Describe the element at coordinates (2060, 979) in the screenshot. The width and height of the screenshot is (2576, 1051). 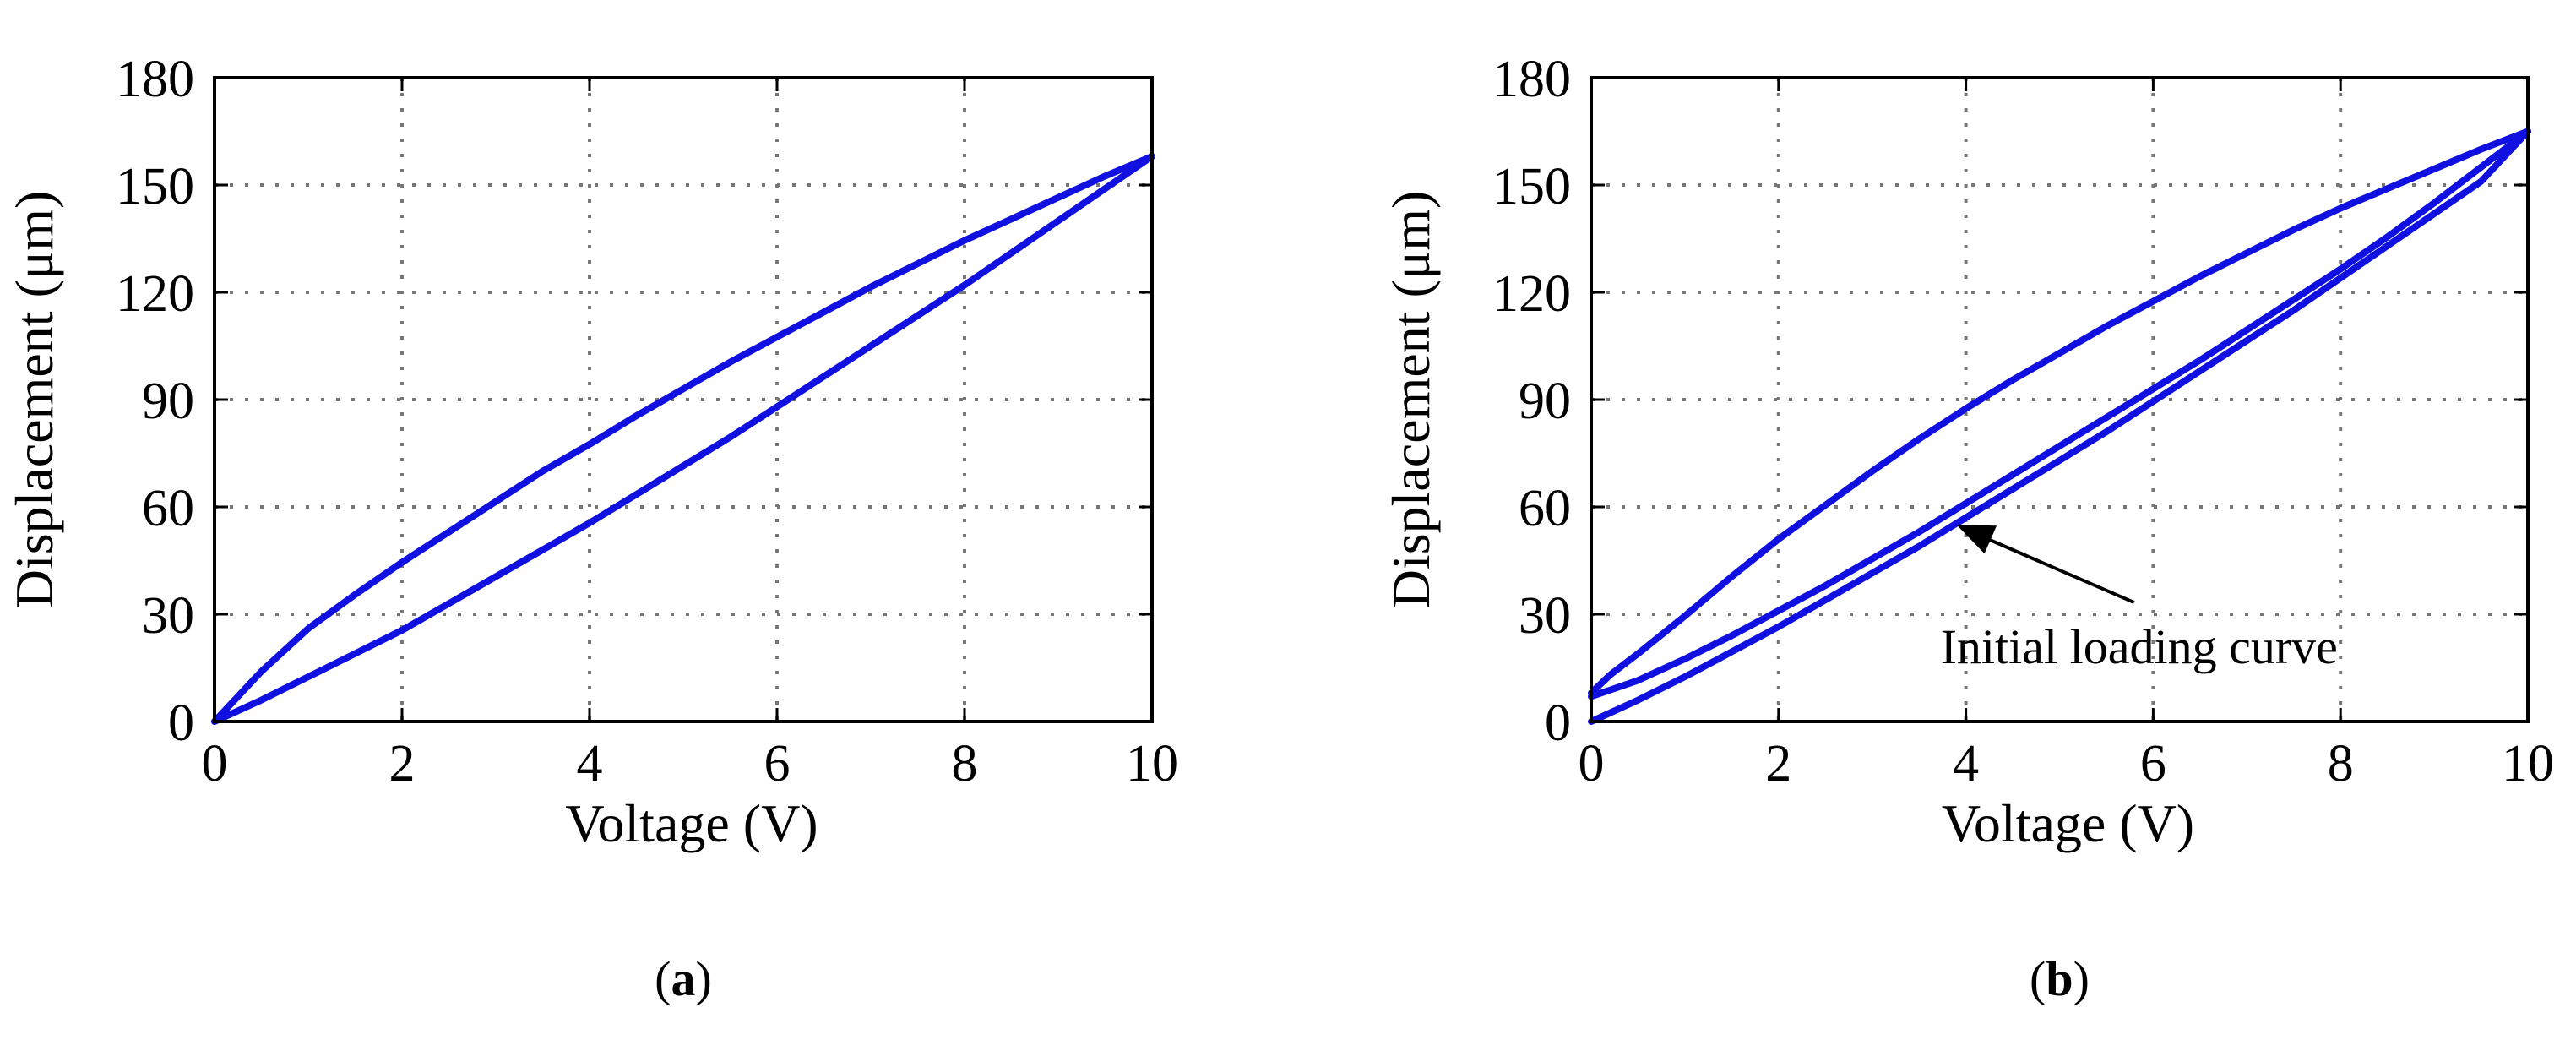
I see `panel-label: (b)` at that location.